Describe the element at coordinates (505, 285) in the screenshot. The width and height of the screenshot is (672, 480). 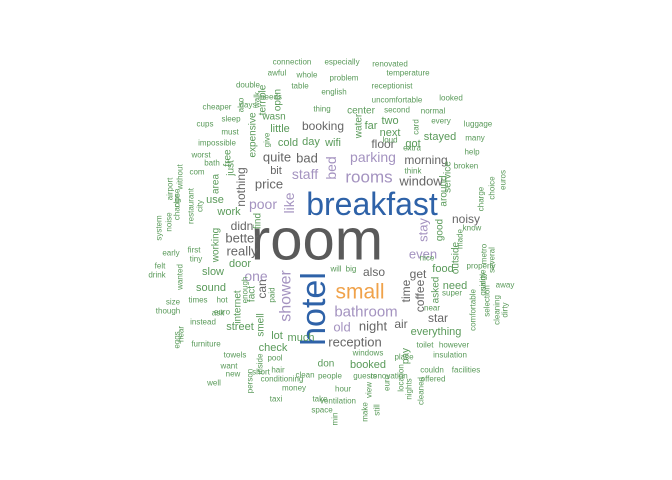
I see `word-away: away` at that location.